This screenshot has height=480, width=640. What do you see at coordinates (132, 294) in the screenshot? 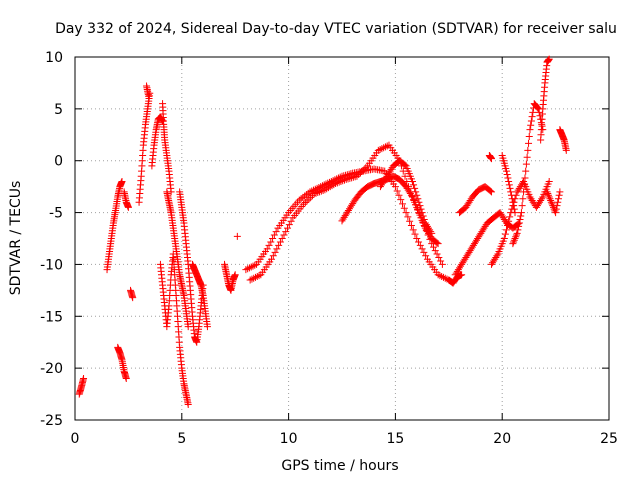
I see `series-s05` at bounding box center [132, 294].